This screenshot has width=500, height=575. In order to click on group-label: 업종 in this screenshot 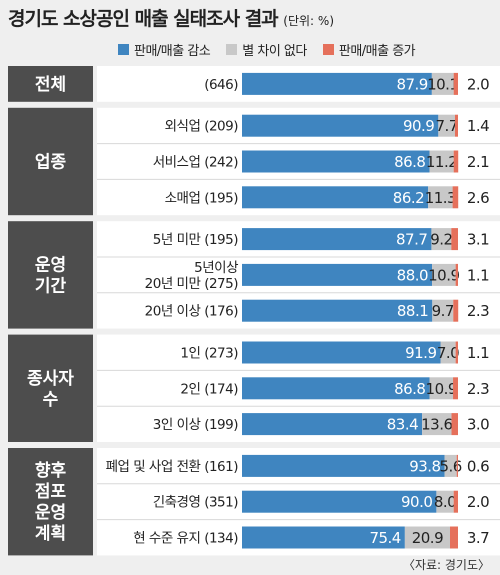, I will do `click(51, 163)`.